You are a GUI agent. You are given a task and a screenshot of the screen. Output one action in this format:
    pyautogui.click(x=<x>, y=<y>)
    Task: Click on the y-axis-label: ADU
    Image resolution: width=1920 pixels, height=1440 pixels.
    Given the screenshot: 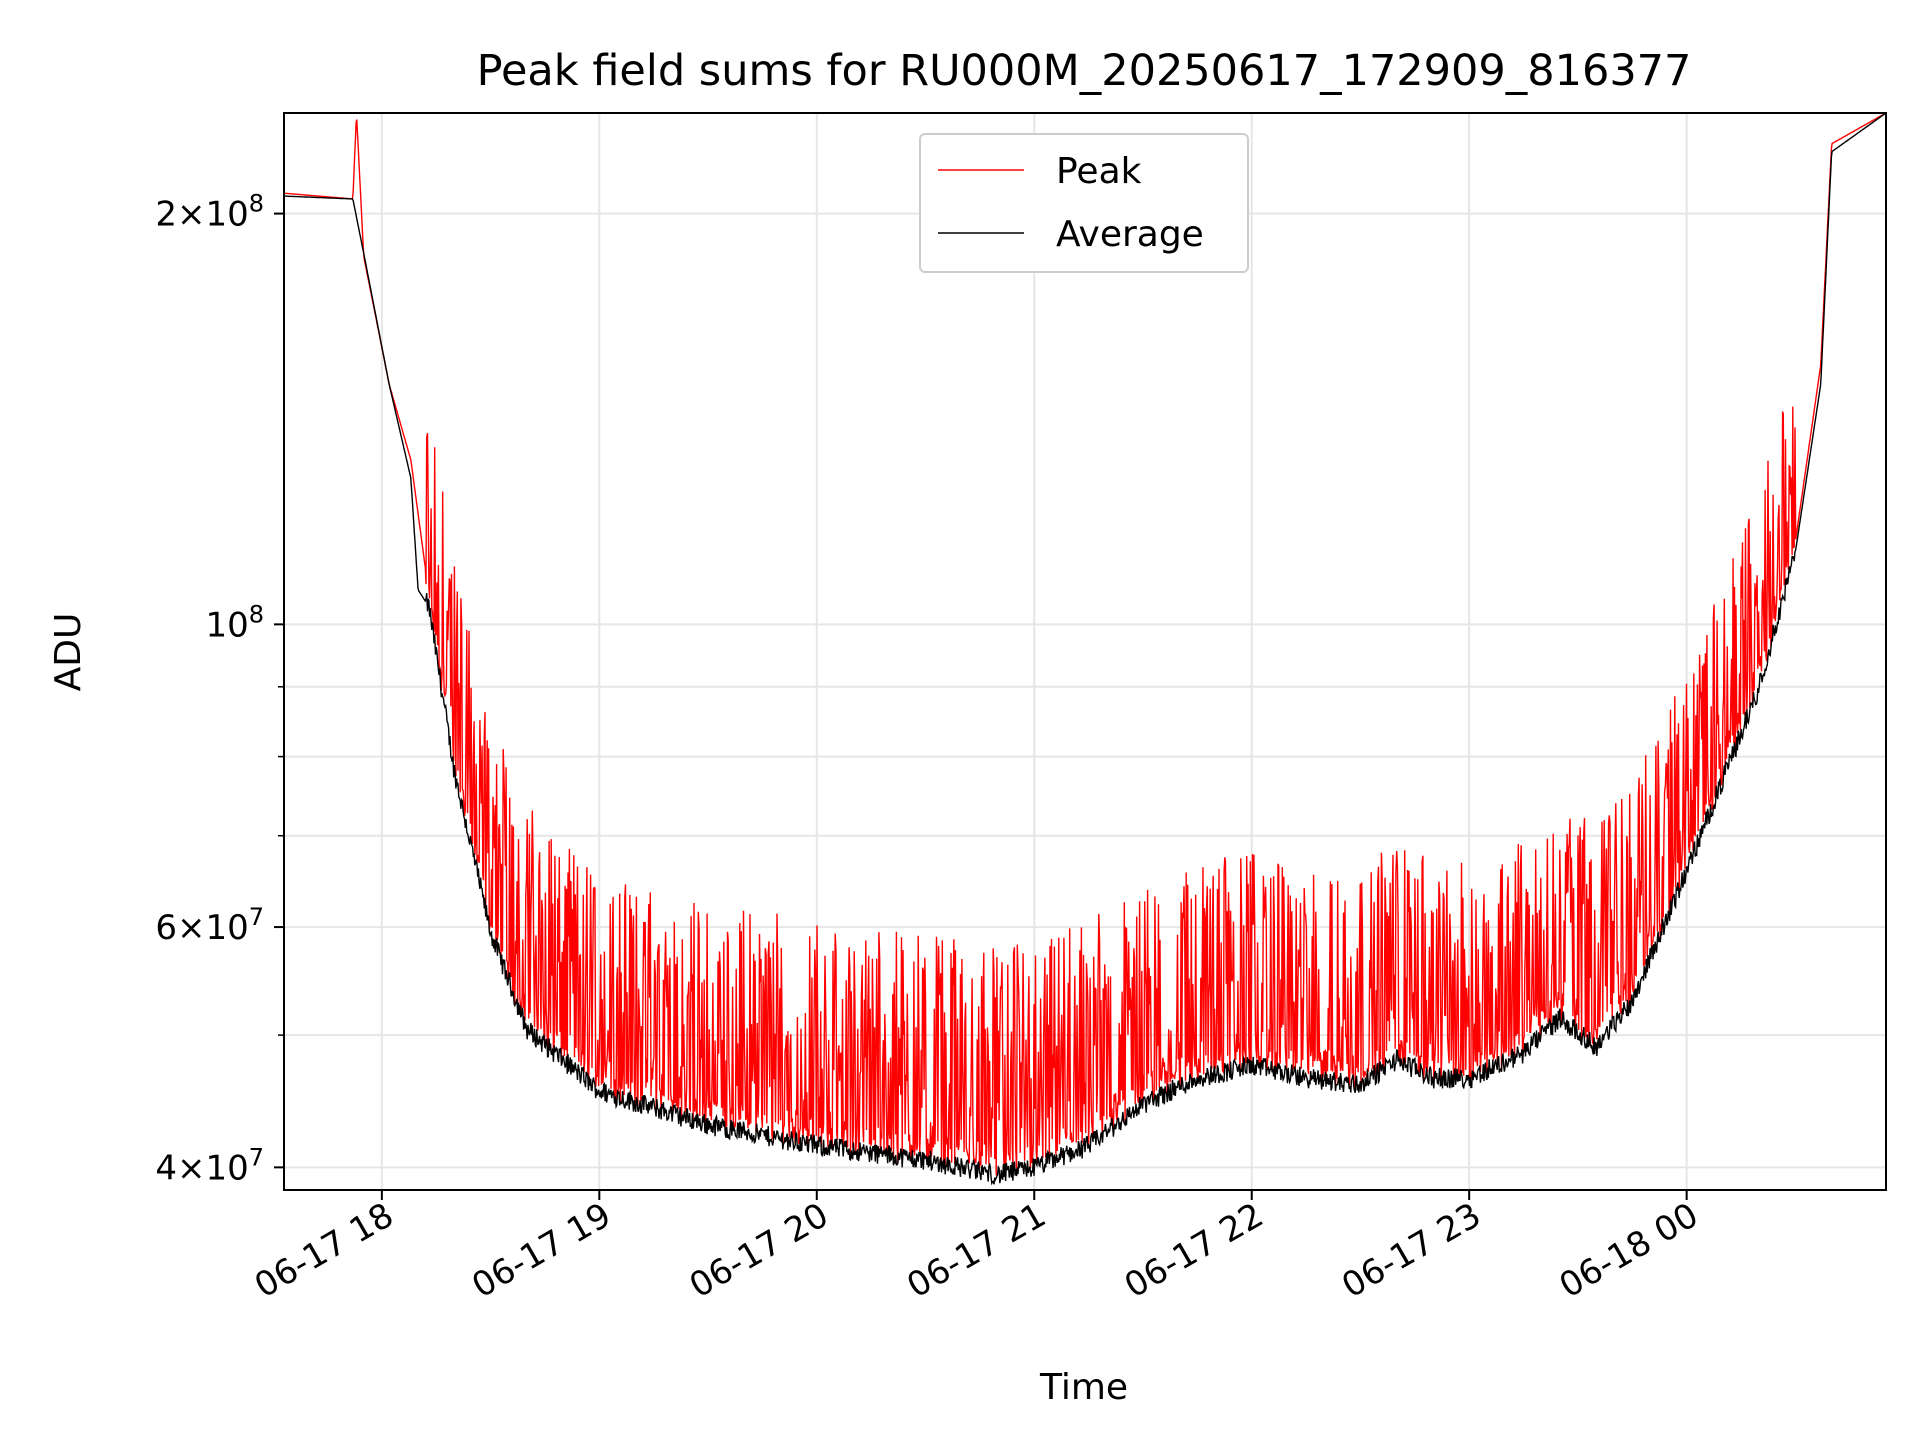 What is the action you would take?
    pyautogui.click(x=68, y=652)
    